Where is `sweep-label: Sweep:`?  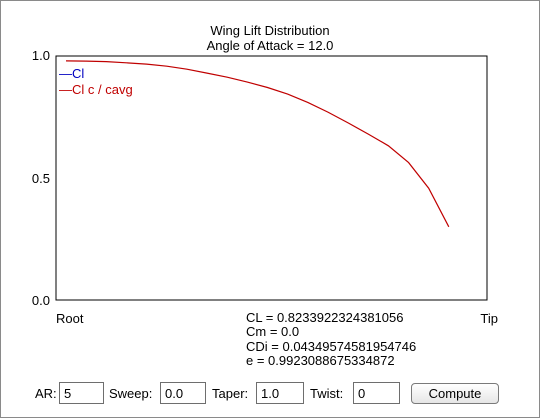 sweep-label: Sweep: is located at coordinates (131, 393).